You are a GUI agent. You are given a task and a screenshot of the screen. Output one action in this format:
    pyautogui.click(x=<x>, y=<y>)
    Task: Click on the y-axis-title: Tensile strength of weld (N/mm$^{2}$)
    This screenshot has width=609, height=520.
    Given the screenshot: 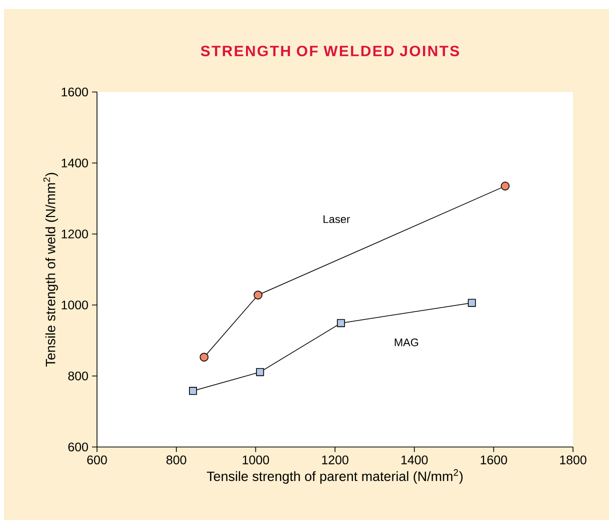 What is the action you would take?
    pyautogui.click(x=50, y=269)
    